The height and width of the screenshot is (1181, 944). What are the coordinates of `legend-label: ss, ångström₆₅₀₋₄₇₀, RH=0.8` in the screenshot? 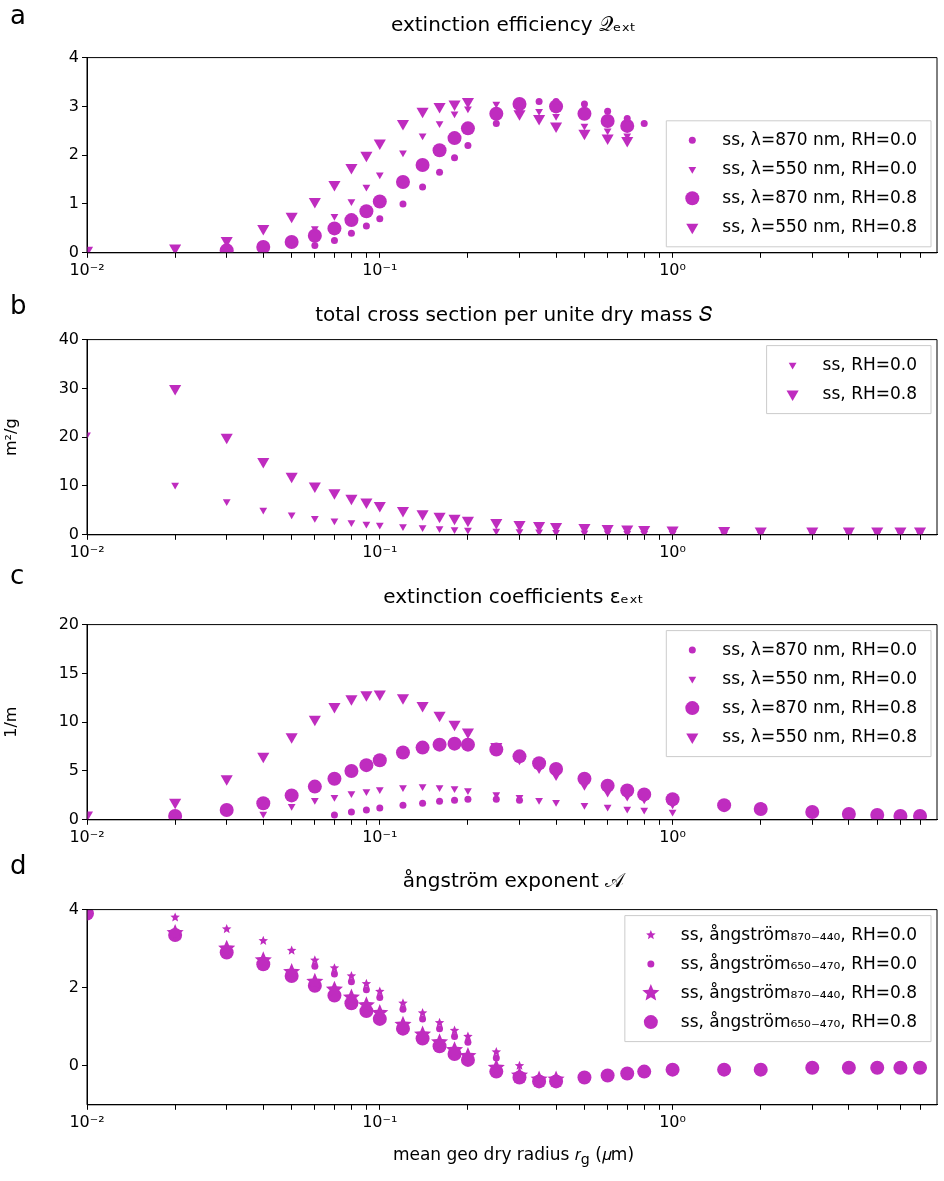 It's located at (799, 1020).